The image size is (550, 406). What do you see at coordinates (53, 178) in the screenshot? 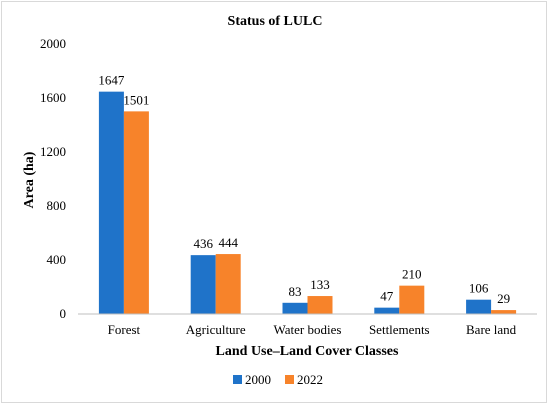
I see `y-axis-ticks: 0 400 800 1200 1600 2000` at bounding box center [53, 178].